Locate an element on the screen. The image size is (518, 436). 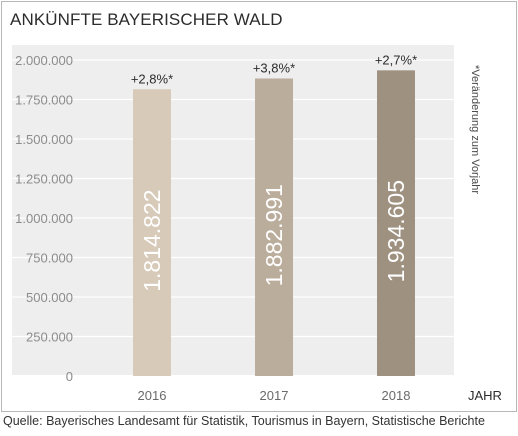
bar-value-label: 1.814.822 is located at coordinates (152, 240).